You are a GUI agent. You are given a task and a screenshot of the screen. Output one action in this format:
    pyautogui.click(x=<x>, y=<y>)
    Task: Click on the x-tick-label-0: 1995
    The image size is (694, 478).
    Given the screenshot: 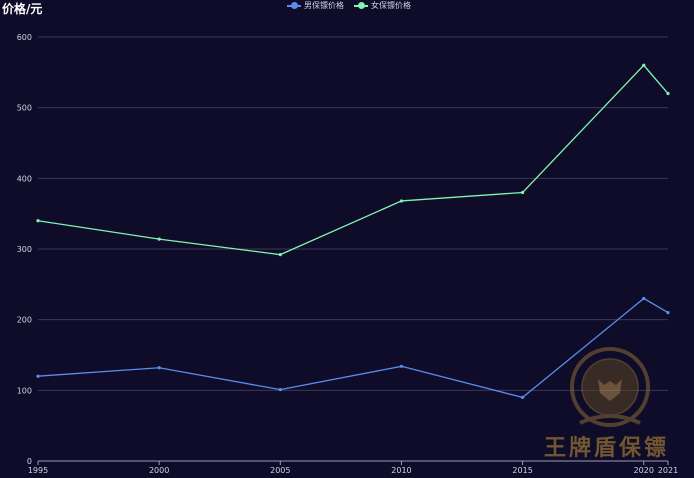 What is the action you would take?
    pyautogui.click(x=38, y=470)
    